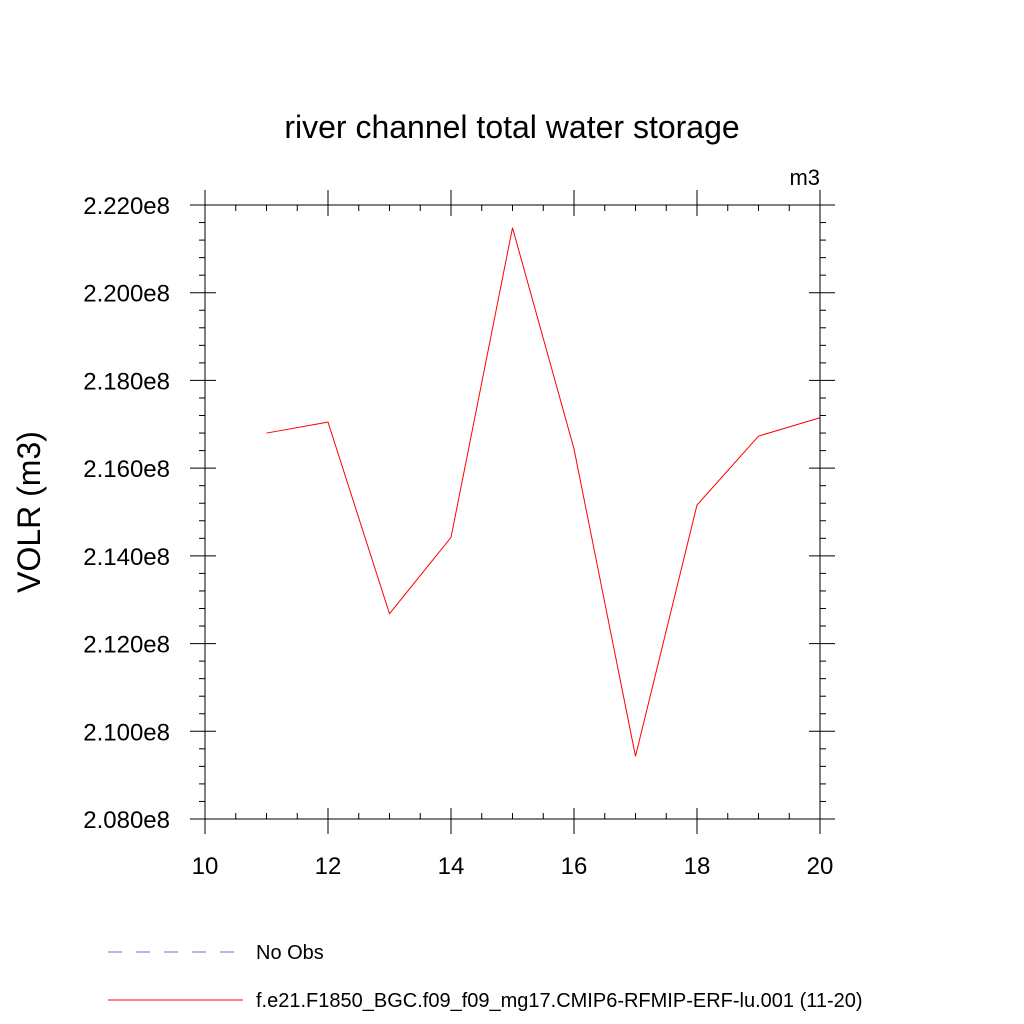  I want to click on y-tick-label: 2.120e8, so click(126, 645).